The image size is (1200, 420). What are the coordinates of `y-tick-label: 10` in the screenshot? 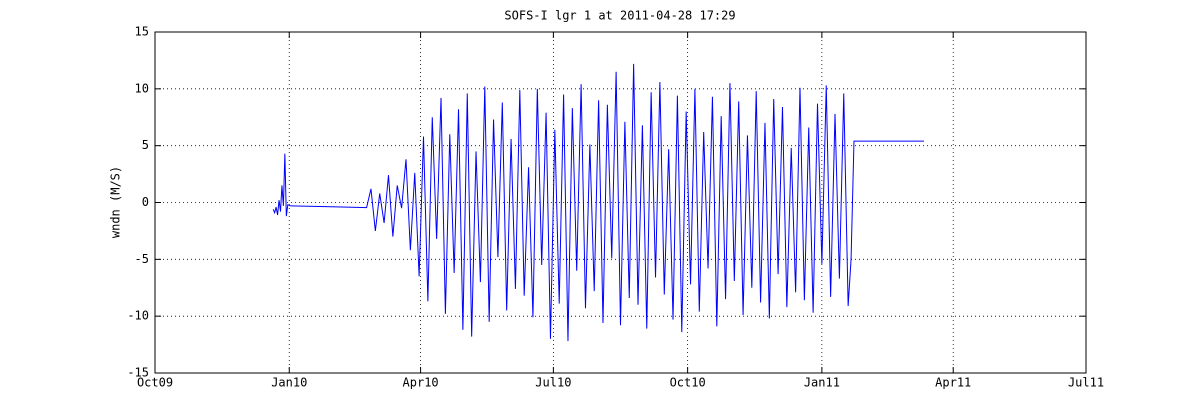 It's located at (142, 88).